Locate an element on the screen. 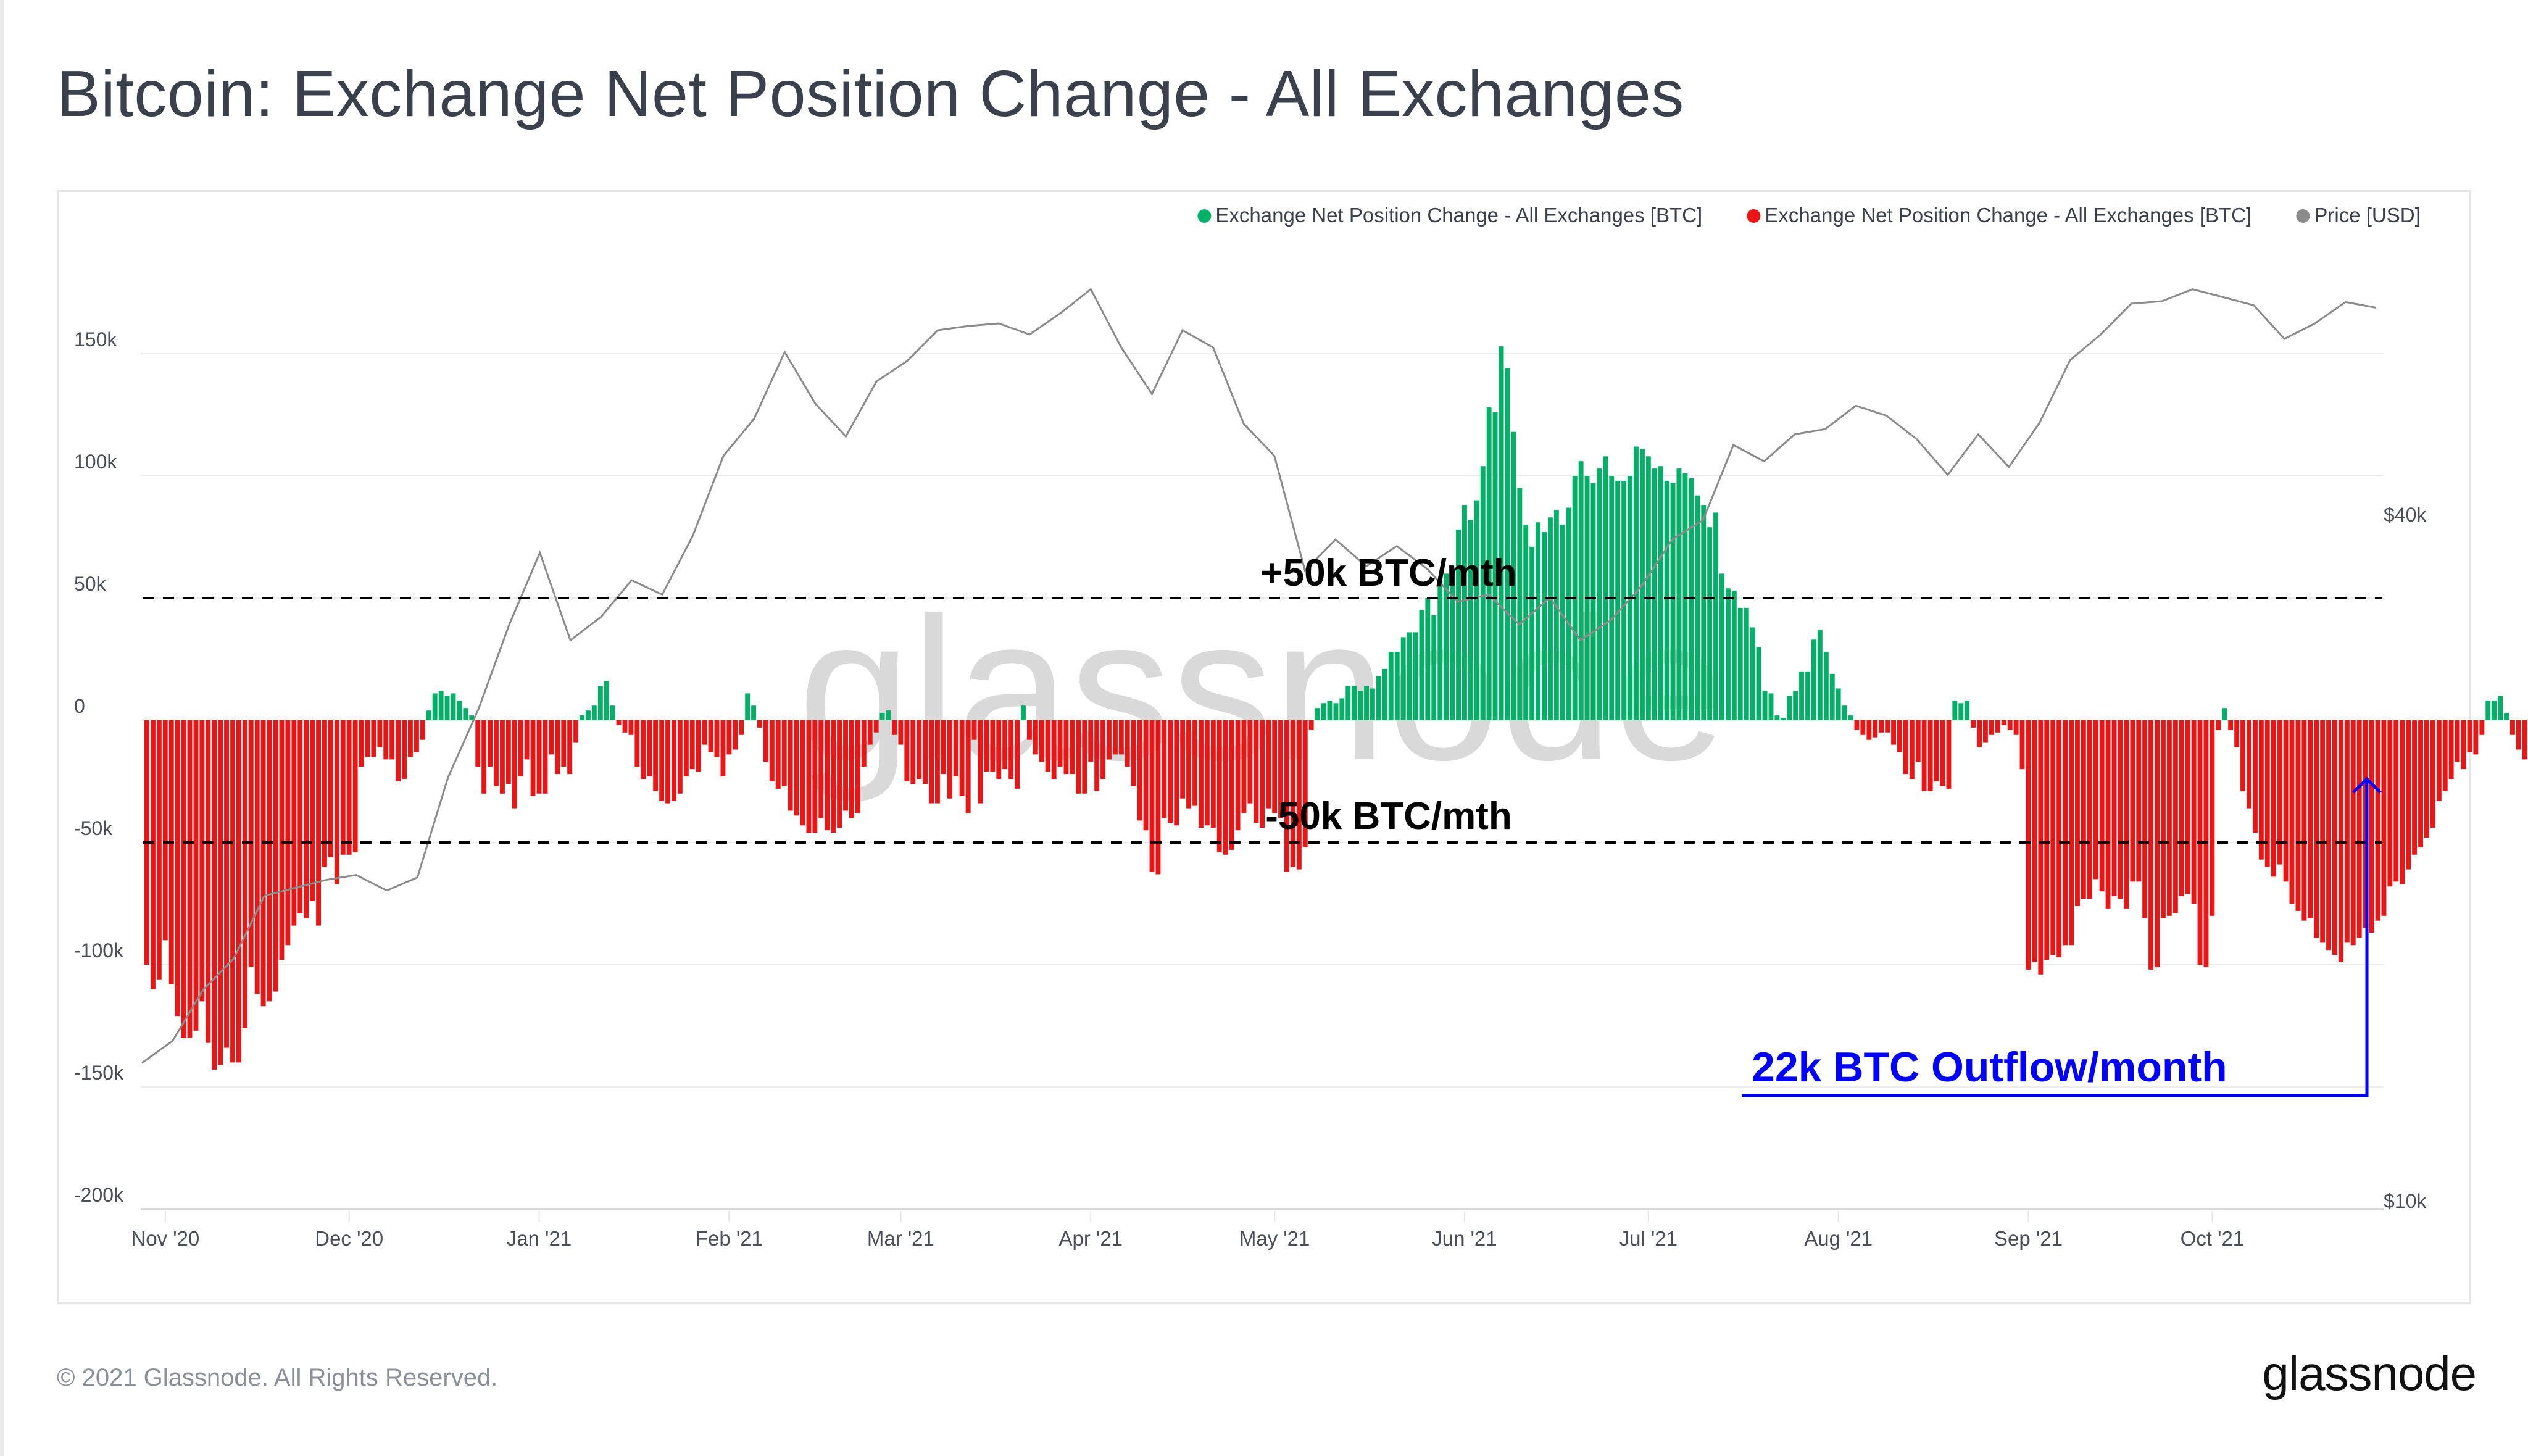 This screenshot has height=1456, width=2528. x-tick-label: Oct '21 is located at coordinates (2213, 1238).